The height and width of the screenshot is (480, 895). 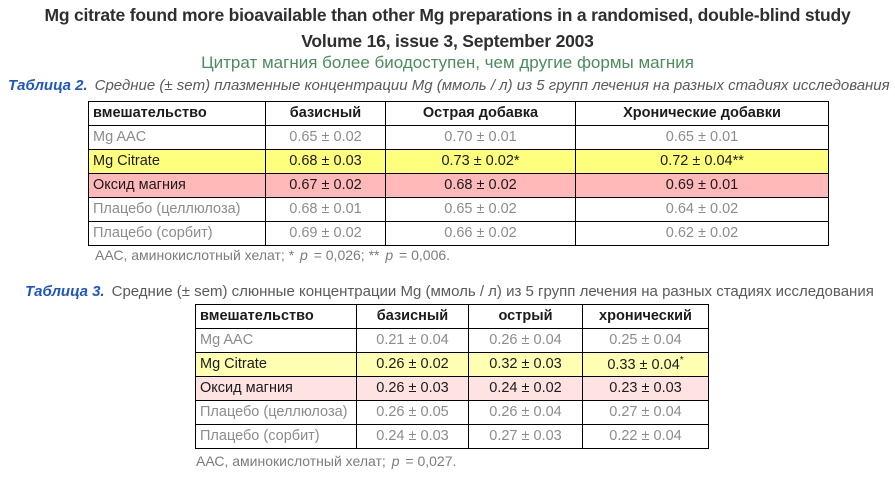 I want to click on footnote-text: ААС, аминокислотный хелат; *, so click(x=197, y=255).